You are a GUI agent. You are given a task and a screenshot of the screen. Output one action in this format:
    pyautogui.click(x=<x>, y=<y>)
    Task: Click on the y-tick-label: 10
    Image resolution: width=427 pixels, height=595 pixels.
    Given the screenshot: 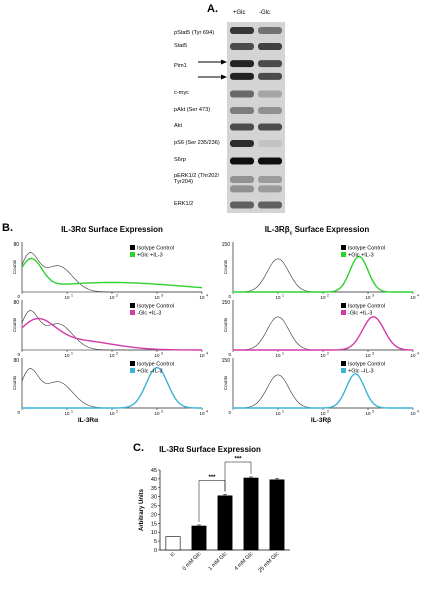 What is the action you would take?
    pyautogui.click(x=154, y=533)
    